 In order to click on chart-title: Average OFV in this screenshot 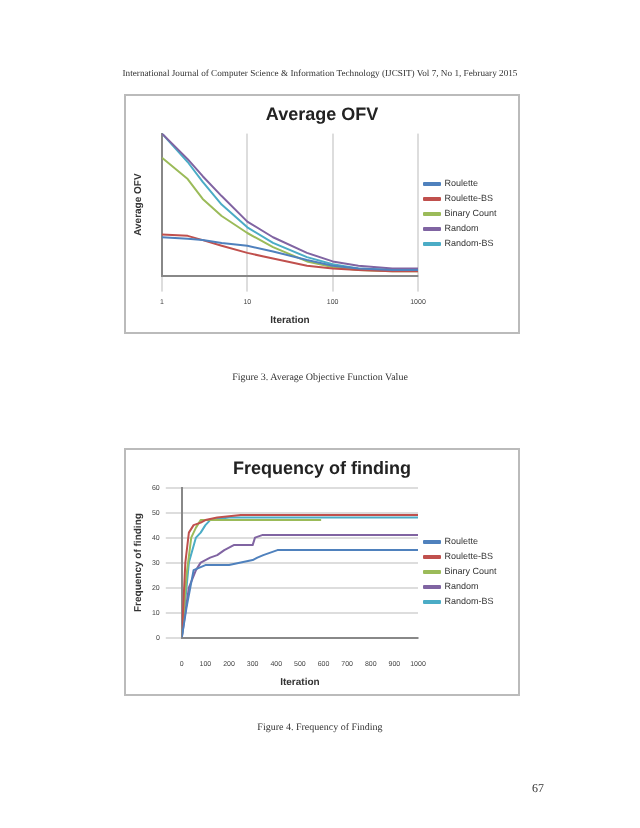, I will do `click(322, 113)`.